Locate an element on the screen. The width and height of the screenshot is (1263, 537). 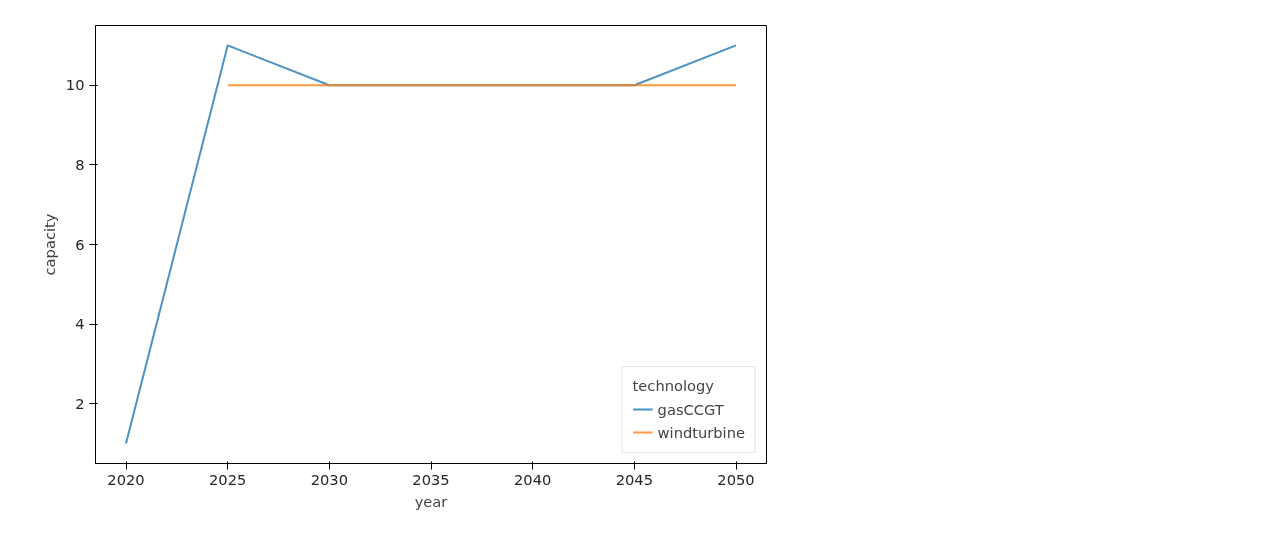
y-tick-label: 10 is located at coordinates (75, 85).